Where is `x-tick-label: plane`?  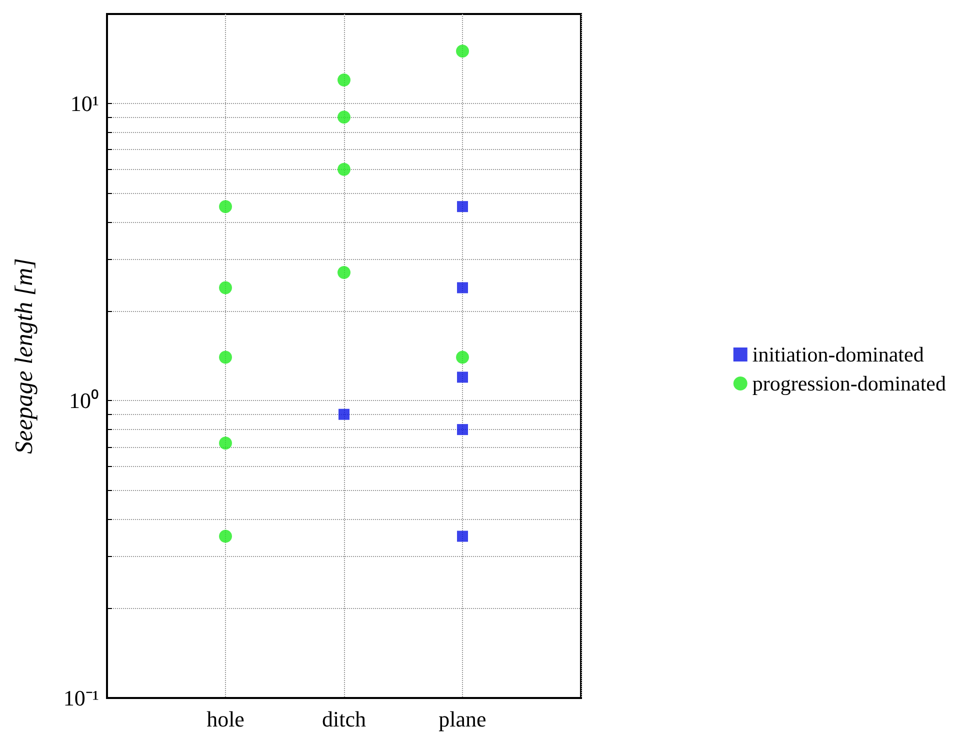 x-tick-label: plane is located at coordinates (462, 719).